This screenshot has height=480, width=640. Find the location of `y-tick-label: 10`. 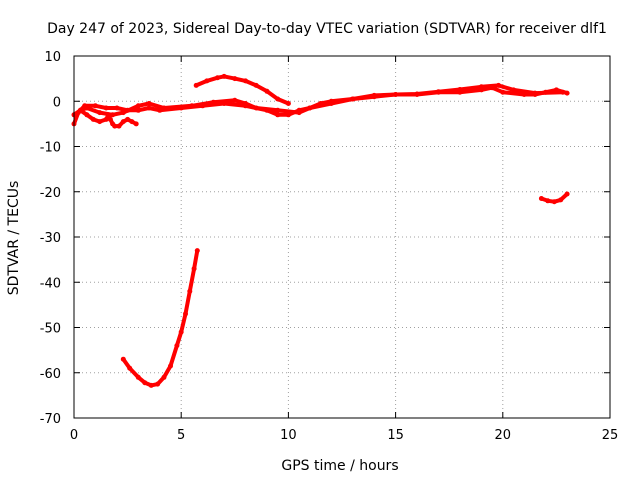

y-tick-label: 10 is located at coordinates (52, 57).